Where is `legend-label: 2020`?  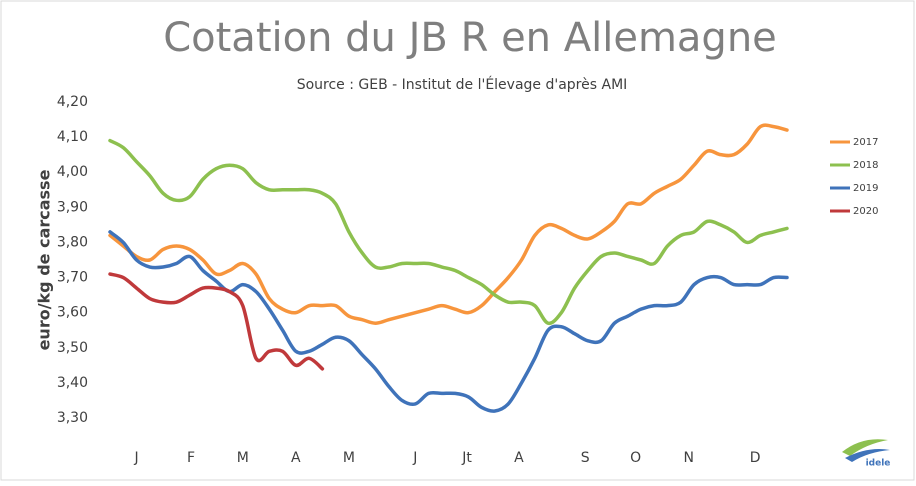
legend-label: 2020 is located at coordinates (865, 211).